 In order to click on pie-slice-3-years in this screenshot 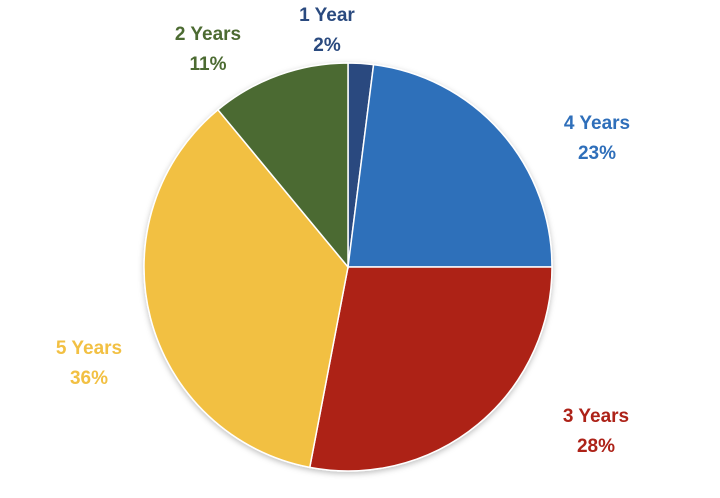, I will do `click(430, 369)`.